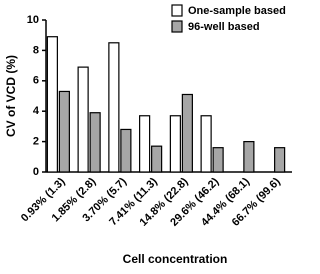  I want to click on y-tick-label: 2, so click(36, 142).